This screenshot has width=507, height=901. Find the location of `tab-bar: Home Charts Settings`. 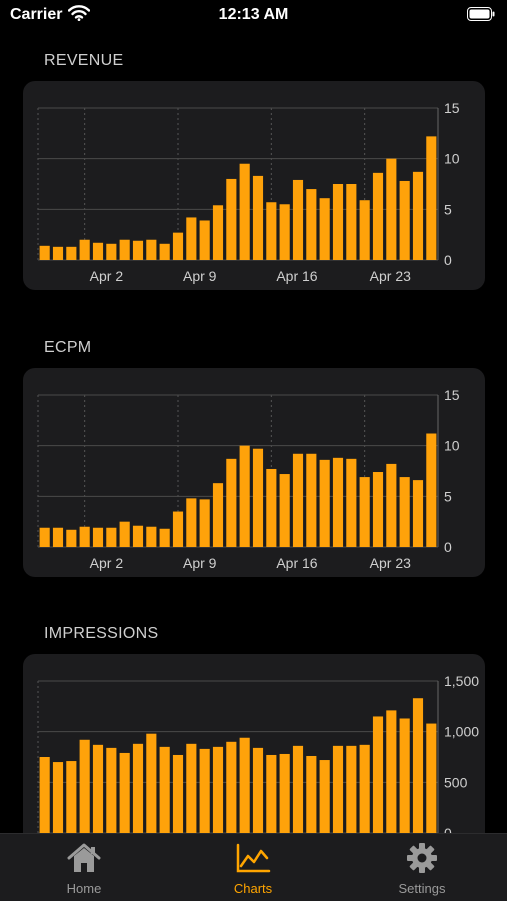

tab-bar: Home Charts Settings is located at coordinates (253, 867).